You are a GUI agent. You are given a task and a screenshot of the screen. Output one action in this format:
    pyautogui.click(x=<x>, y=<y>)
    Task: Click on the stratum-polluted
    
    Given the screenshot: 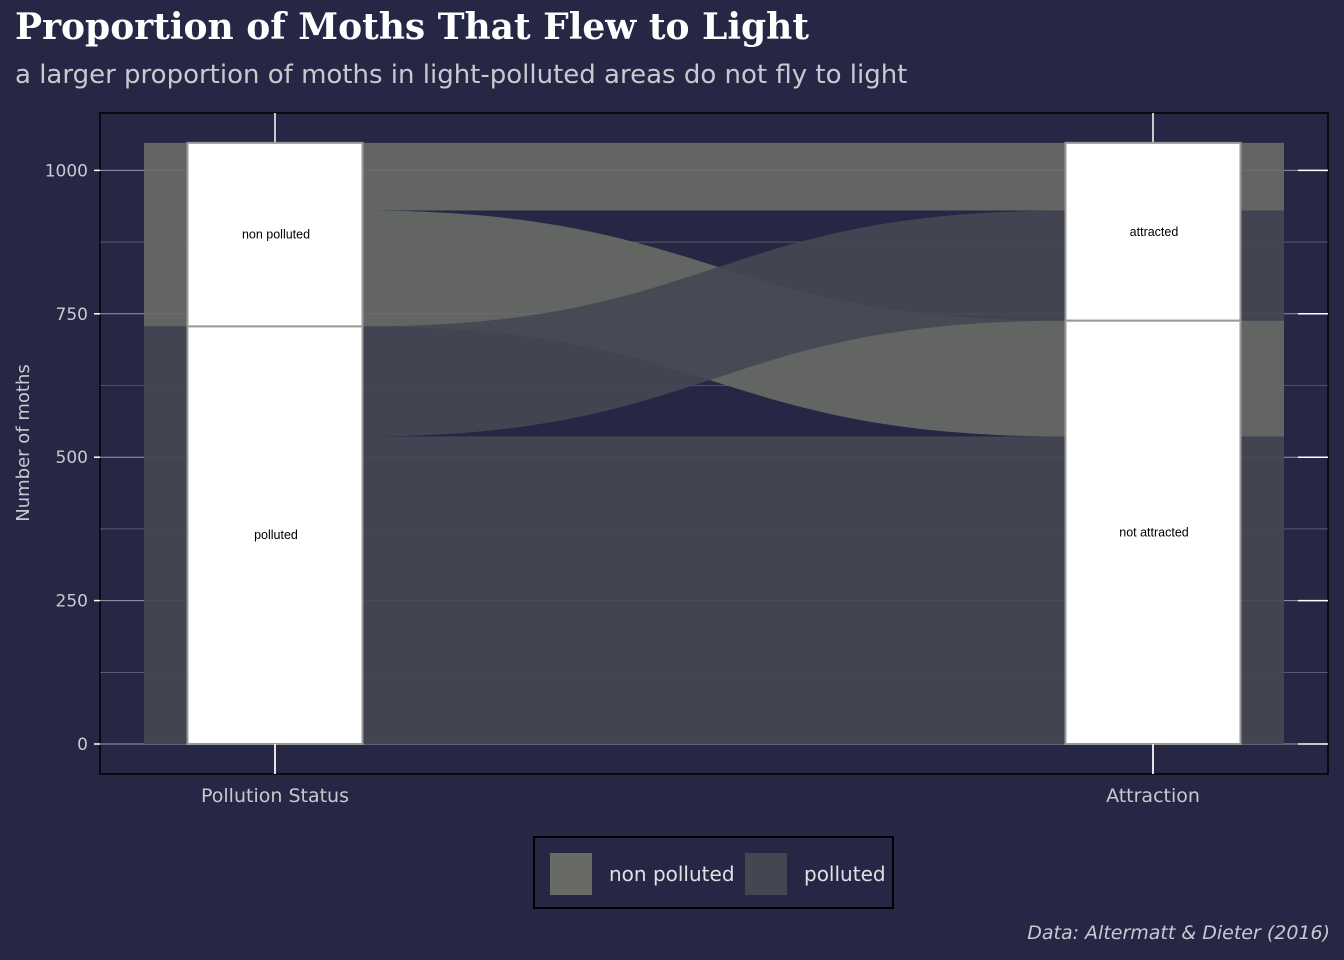 What is the action you would take?
    pyautogui.click(x=275, y=535)
    